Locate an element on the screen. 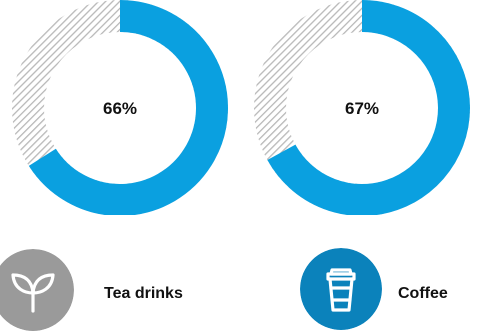  coffee-cup-icon is located at coordinates (341, 289).